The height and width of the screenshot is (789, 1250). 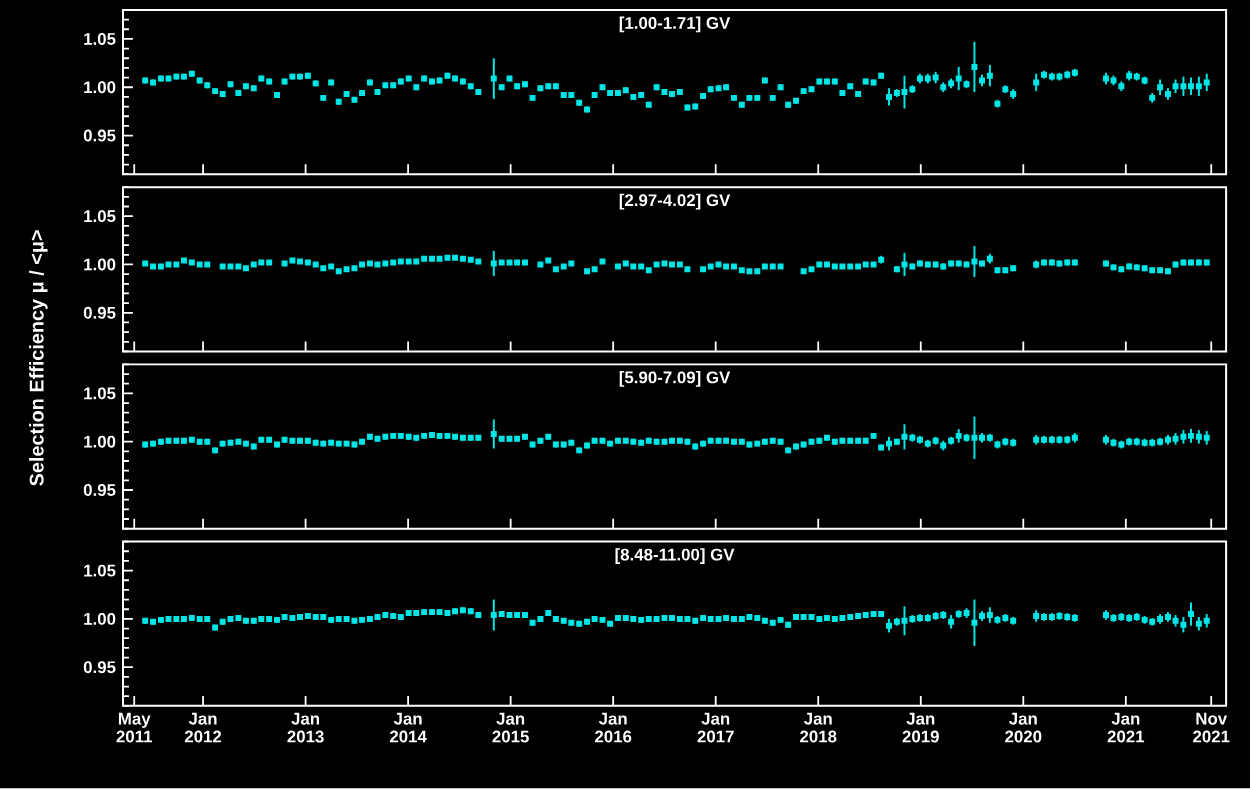 What do you see at coordinates (38, 358) in the screenshot?
I see `y-axis-title: Selection Efficiency μ / <μ>` at bounding box center [38, 358].